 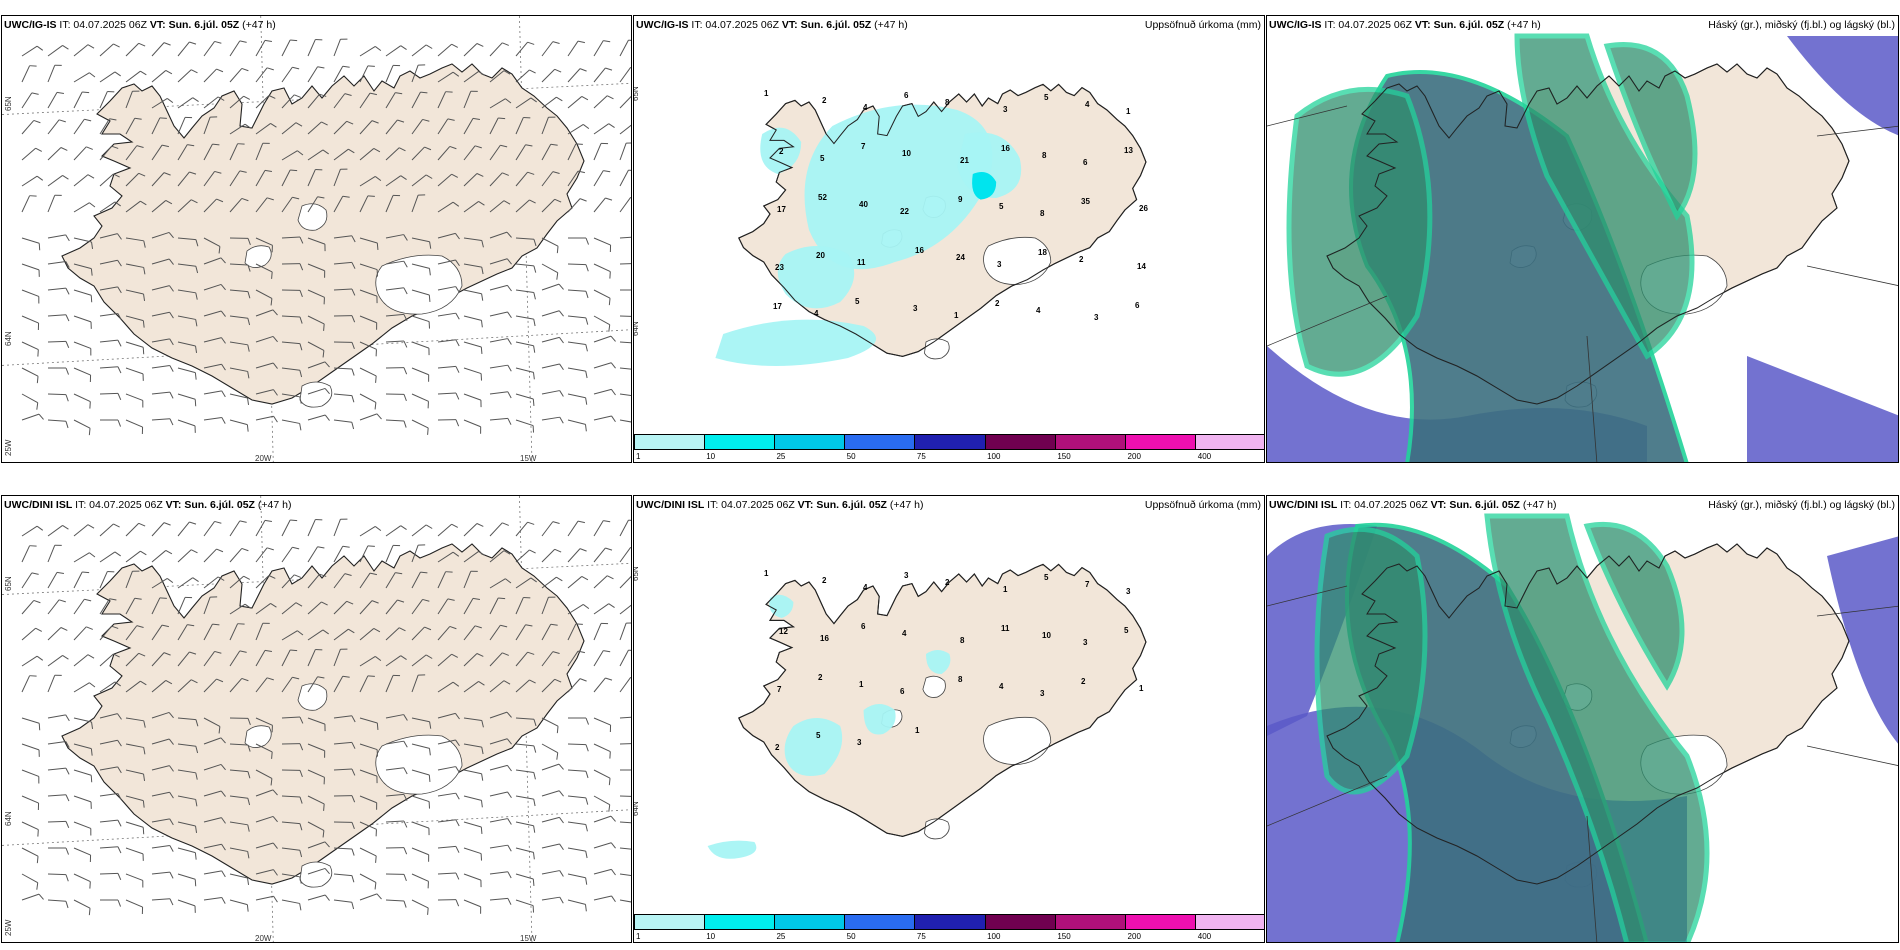 What do you see at coordinates (1090, 442) in the screenshot?
I see `colorbar-swatch` at bounding box center [1090, 442].